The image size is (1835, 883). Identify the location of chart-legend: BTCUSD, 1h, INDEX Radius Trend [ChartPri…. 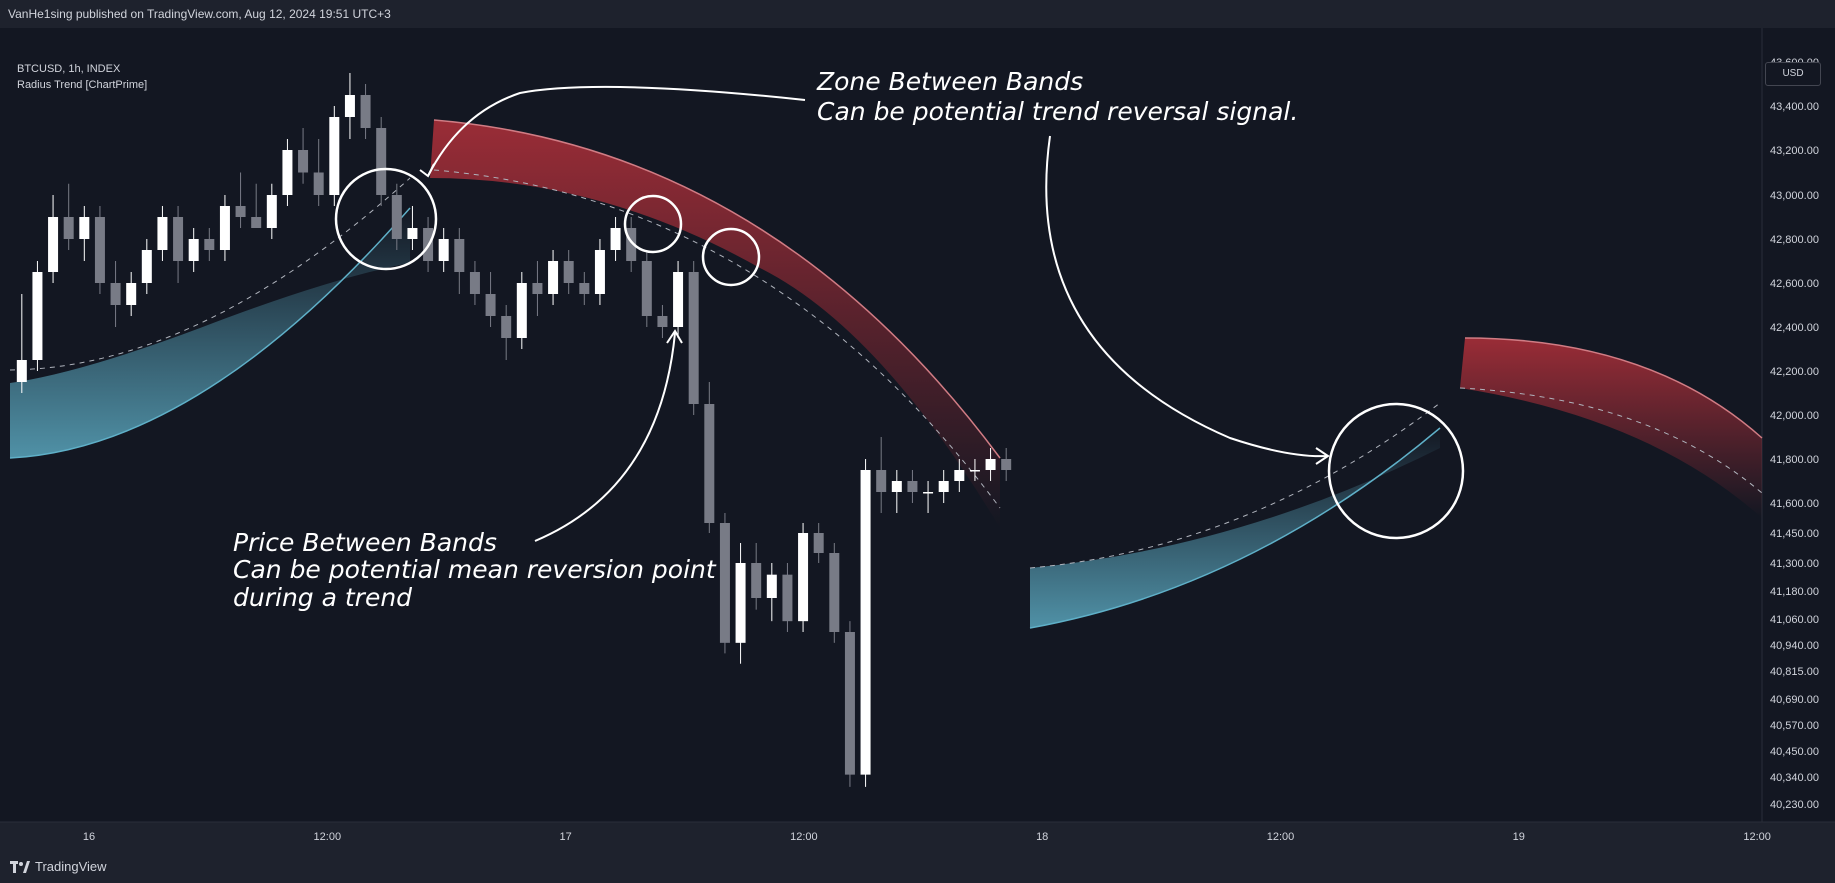
(82, 77).